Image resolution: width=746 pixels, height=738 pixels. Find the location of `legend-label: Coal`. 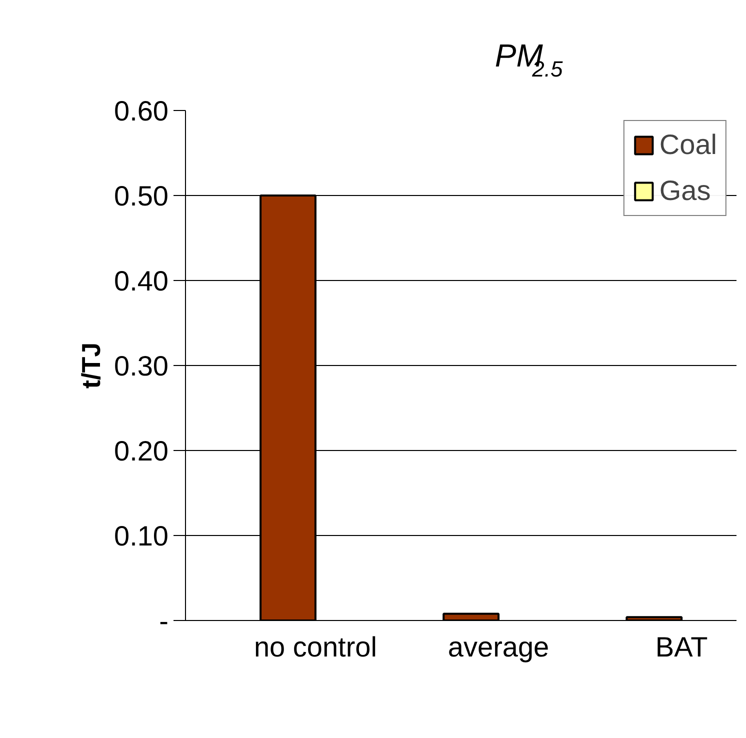

legend-label: Coal is located at coordinates (688, 145).